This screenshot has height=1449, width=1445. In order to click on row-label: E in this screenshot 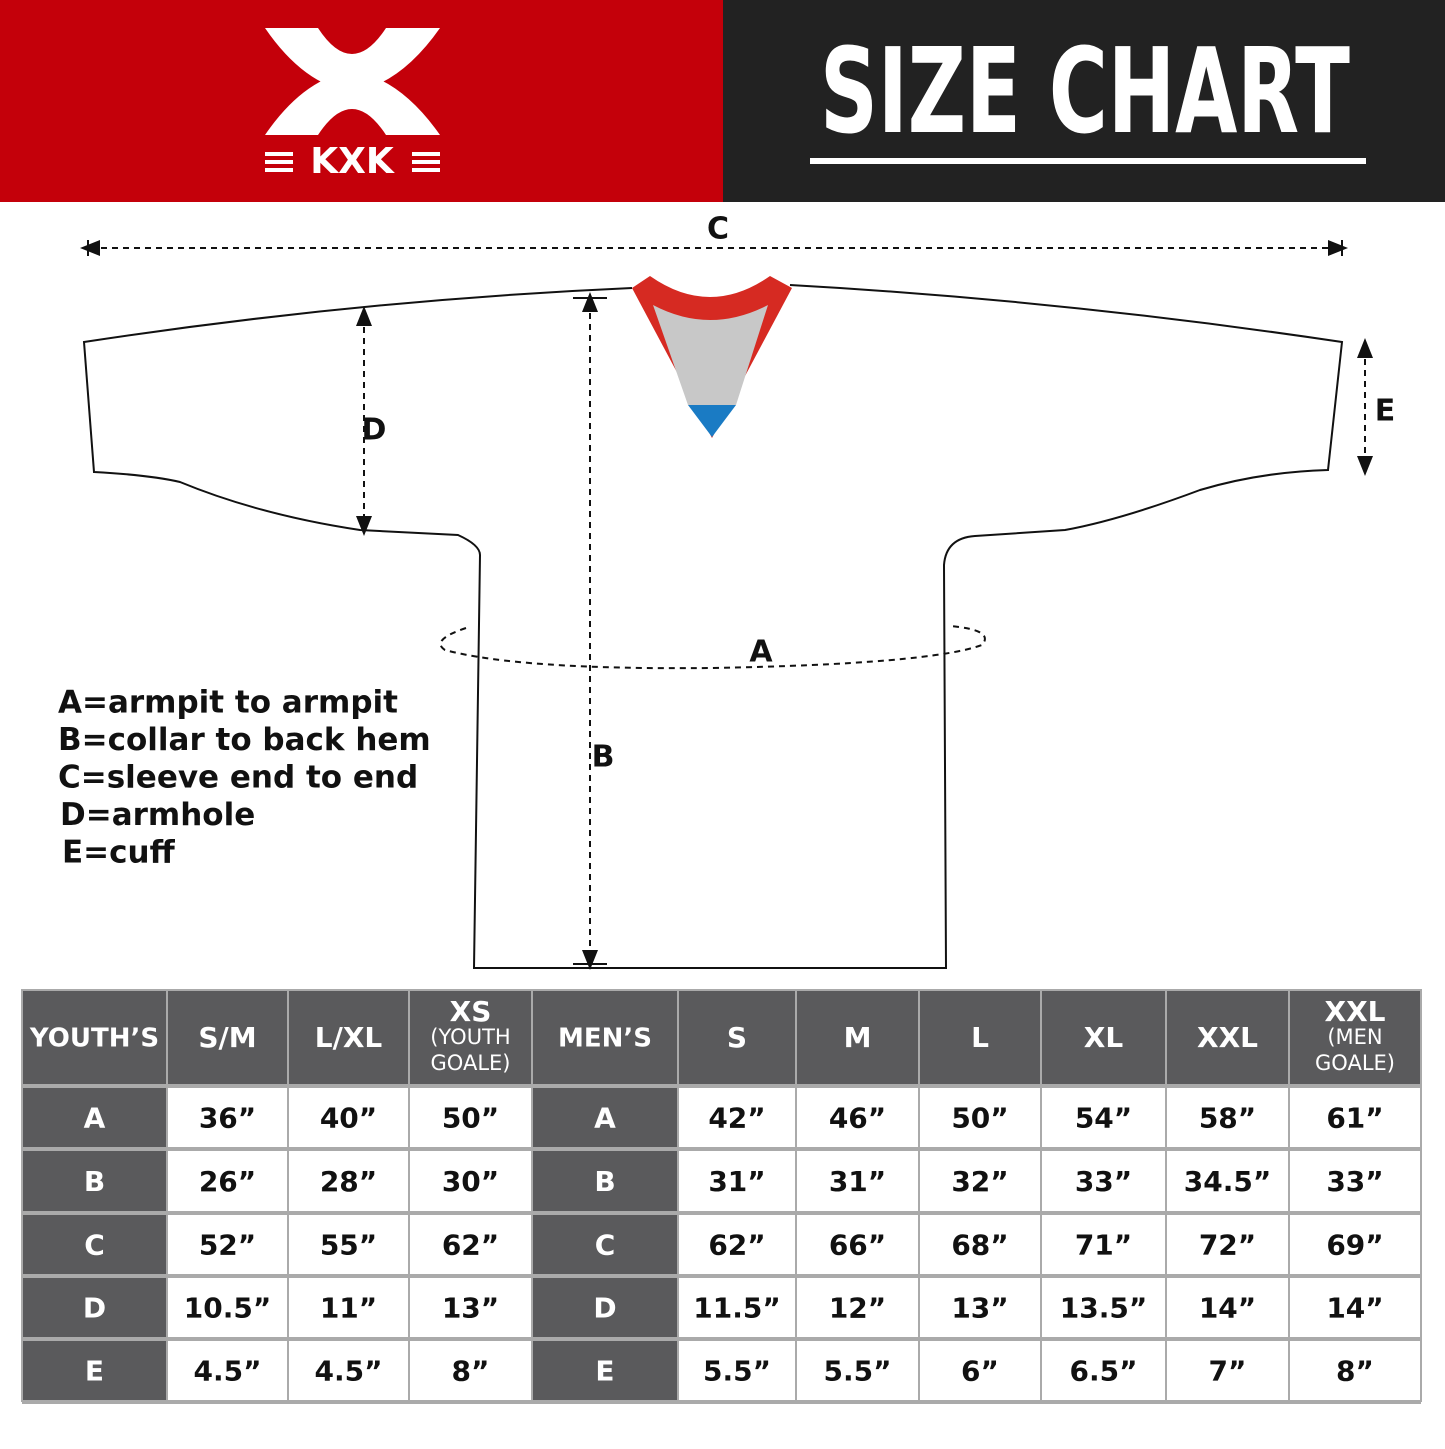, I will do `click(604, 1371)`.